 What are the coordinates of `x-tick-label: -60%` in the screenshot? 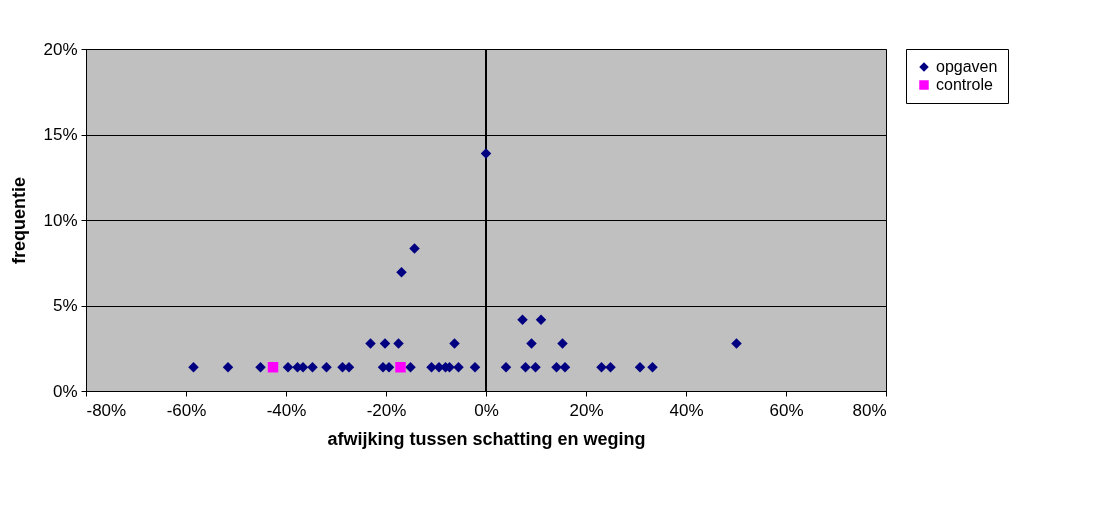 It's located at (186, 410).